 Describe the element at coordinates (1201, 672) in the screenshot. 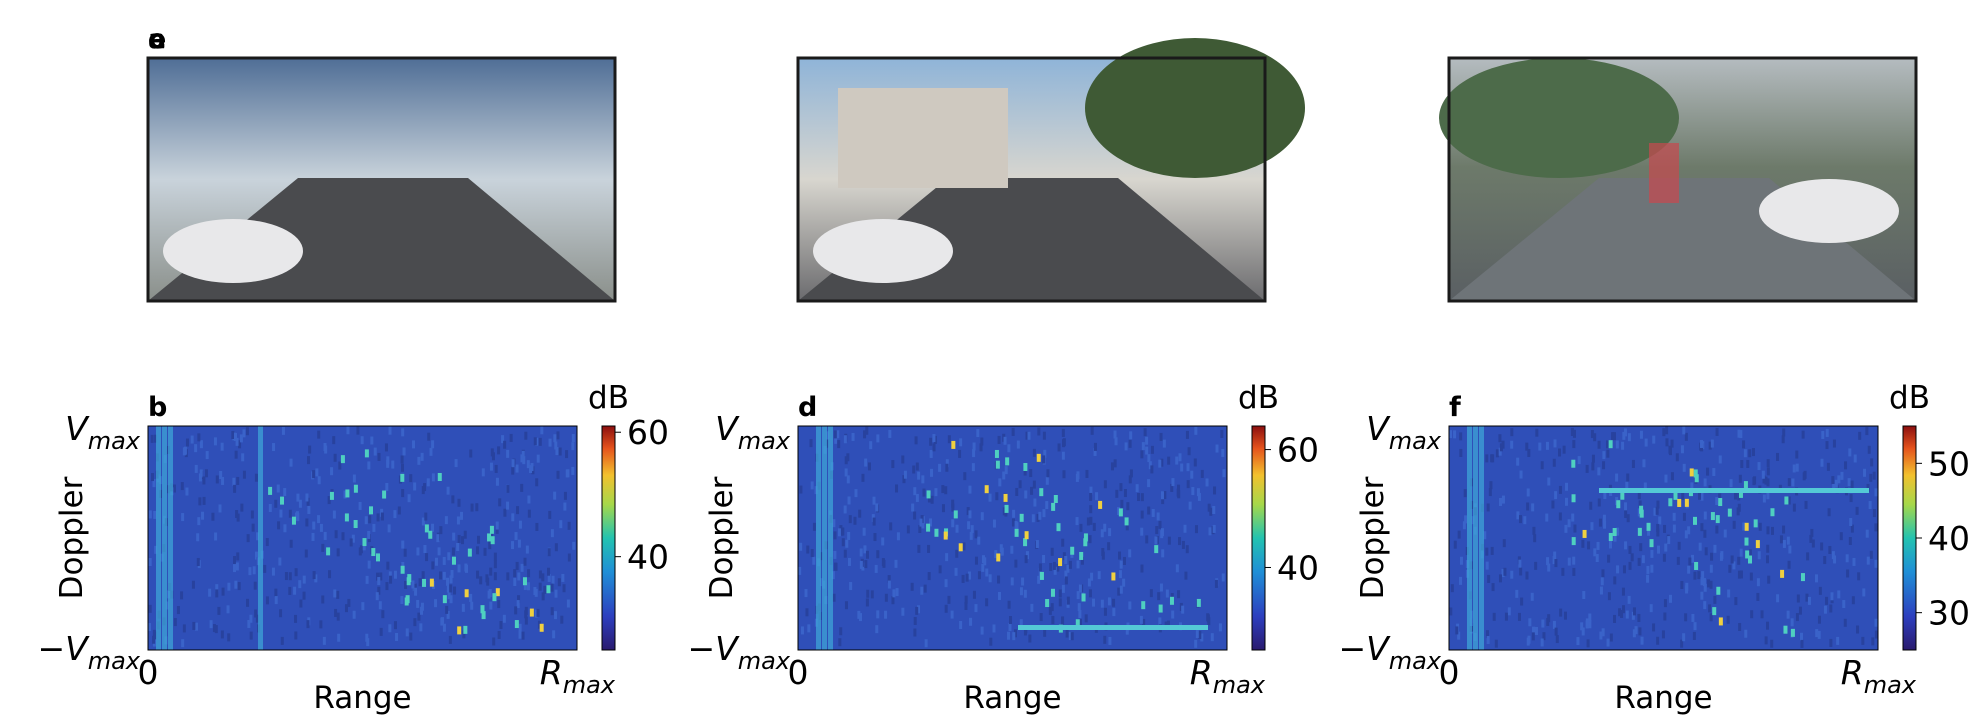

I see `x-tick-label-main: R` at that location.